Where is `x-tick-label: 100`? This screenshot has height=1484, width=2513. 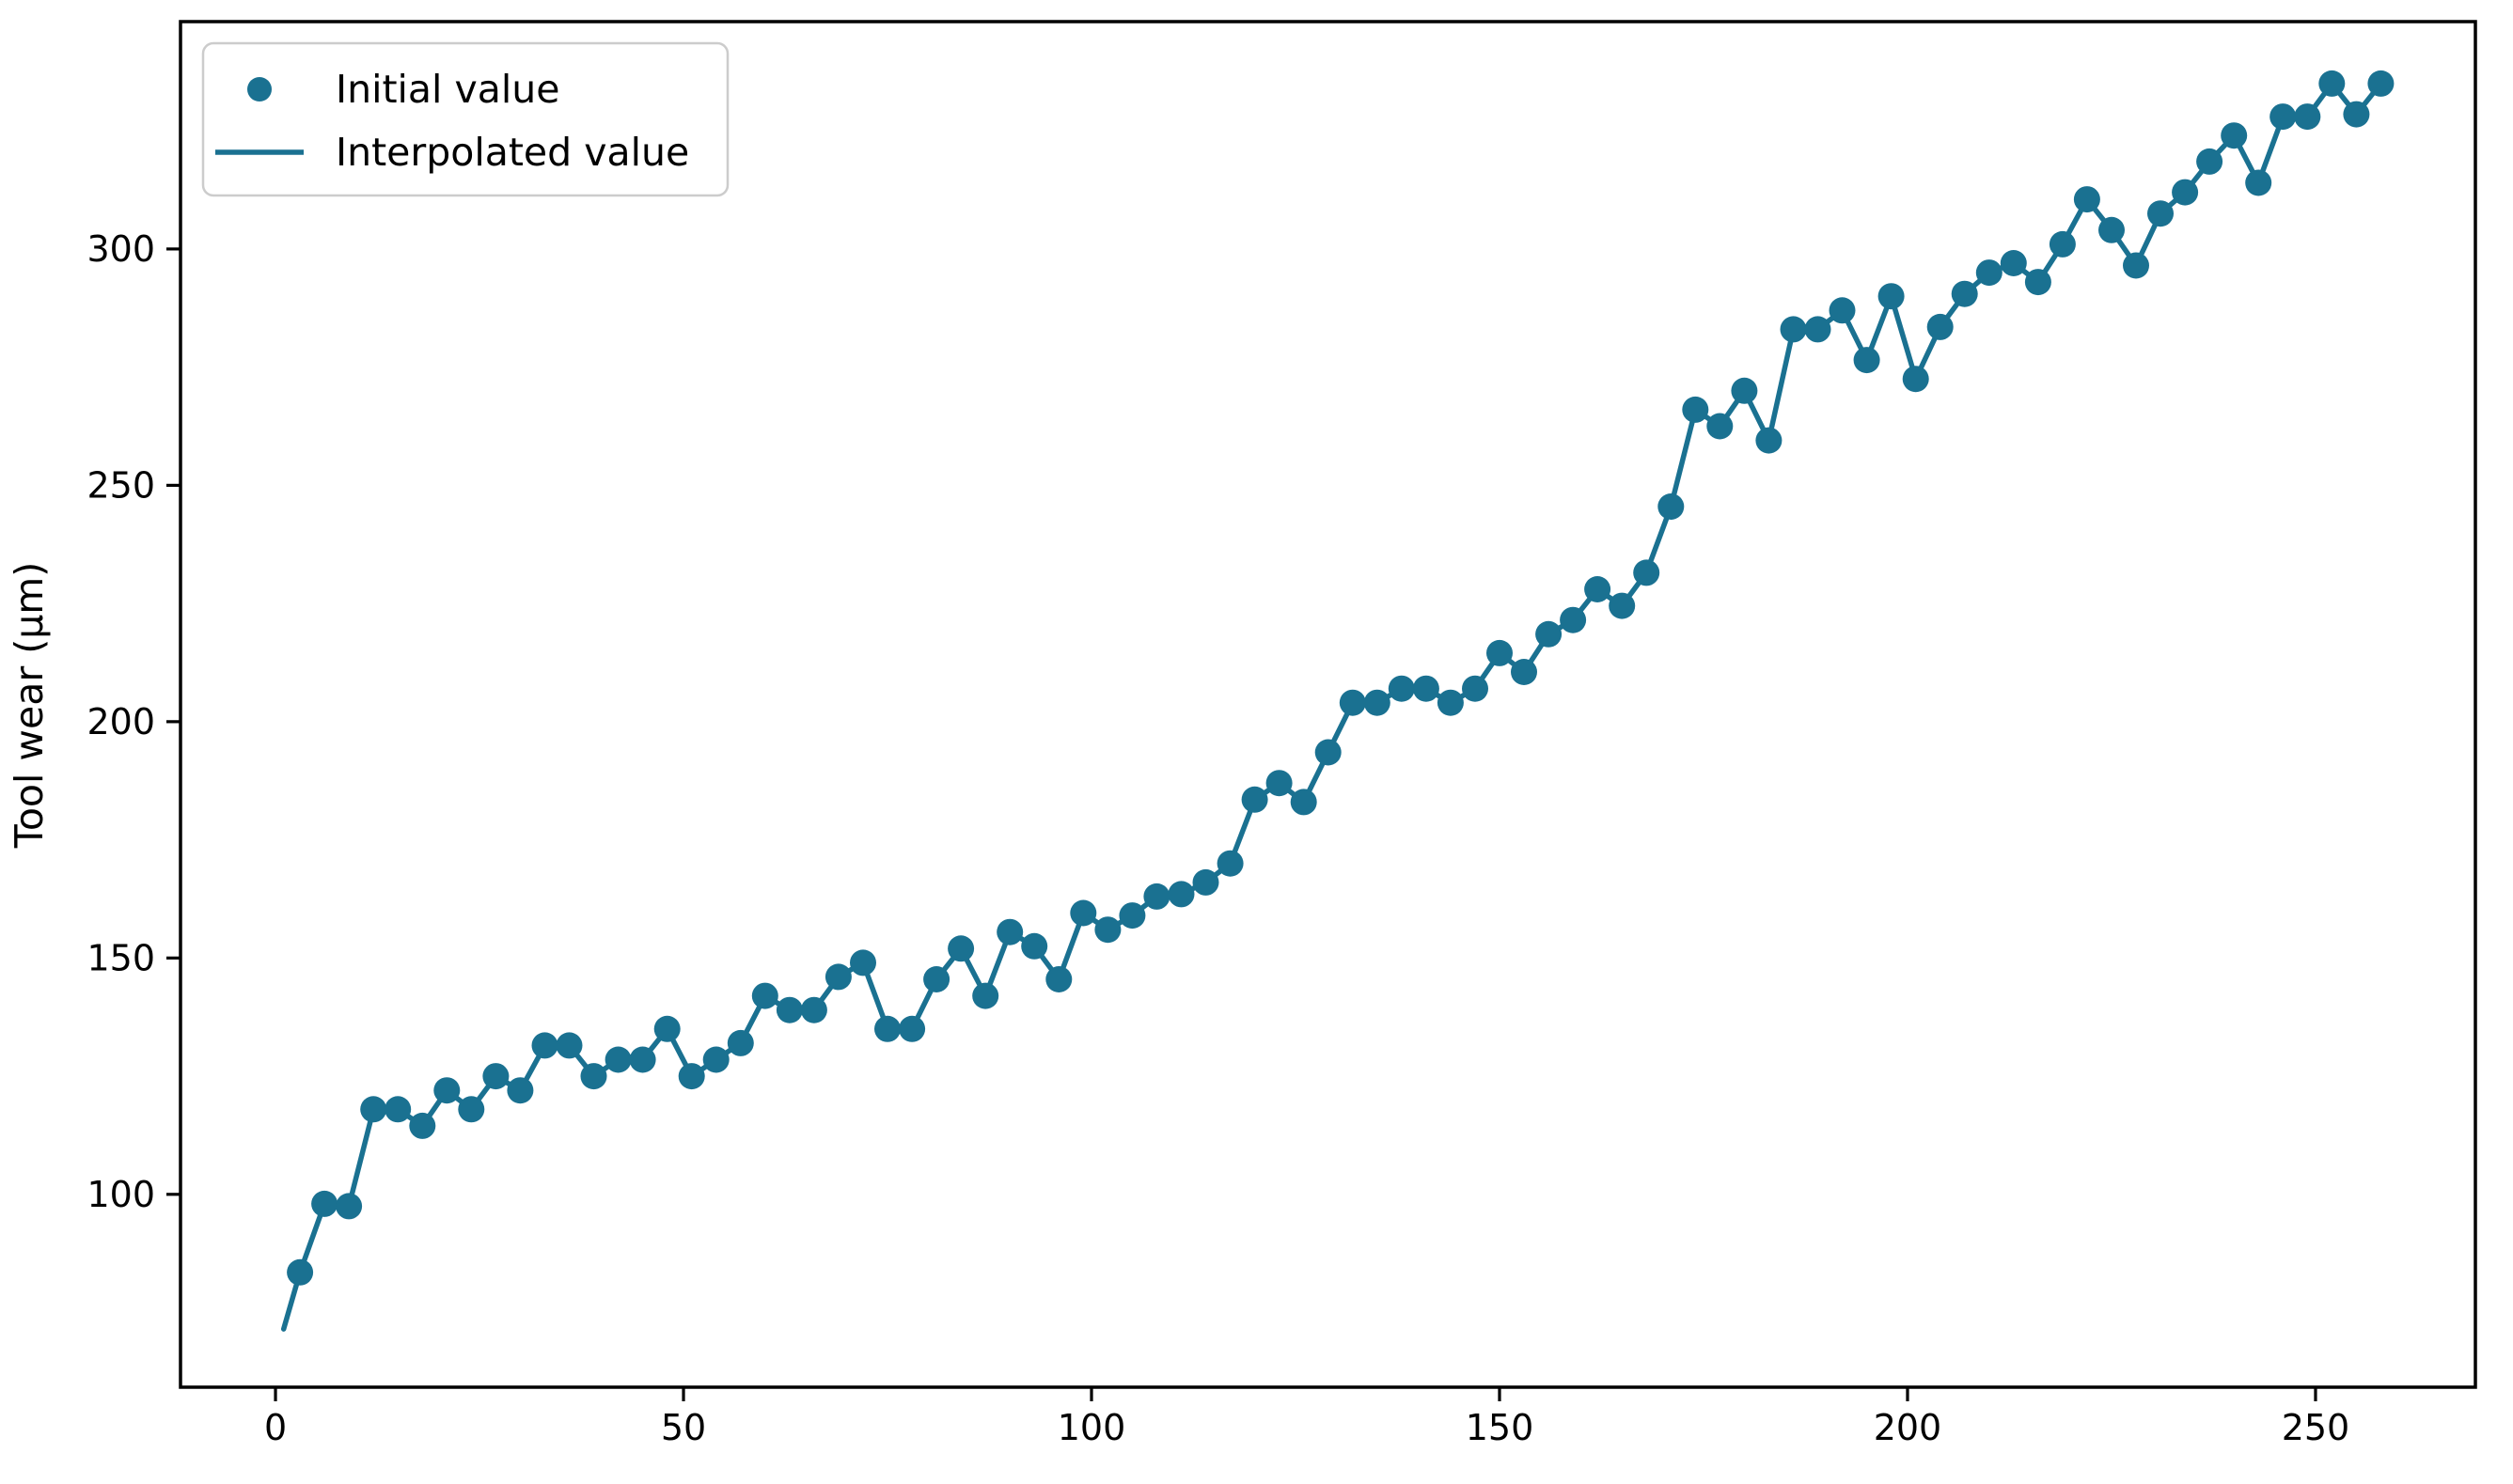 x-tick-label: 100 is located at coordinates (1092, 1427).